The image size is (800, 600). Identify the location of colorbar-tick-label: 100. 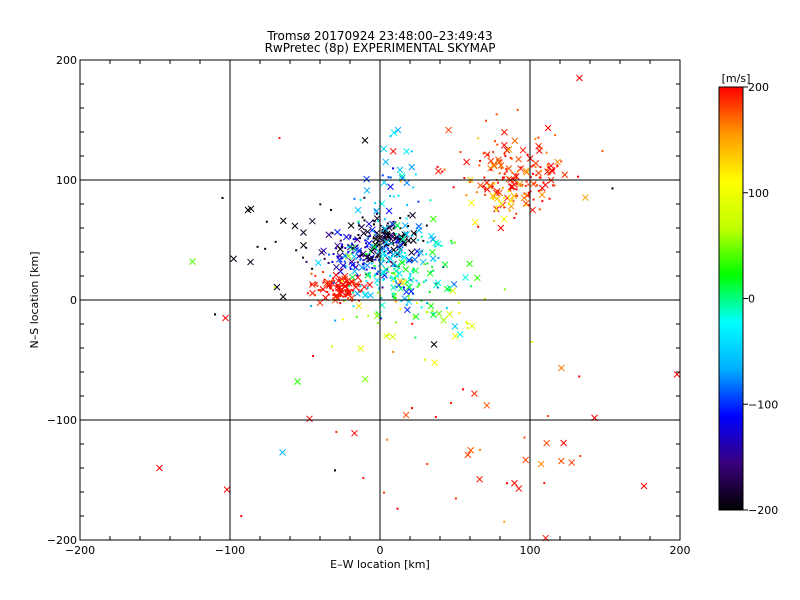
(758, 193).